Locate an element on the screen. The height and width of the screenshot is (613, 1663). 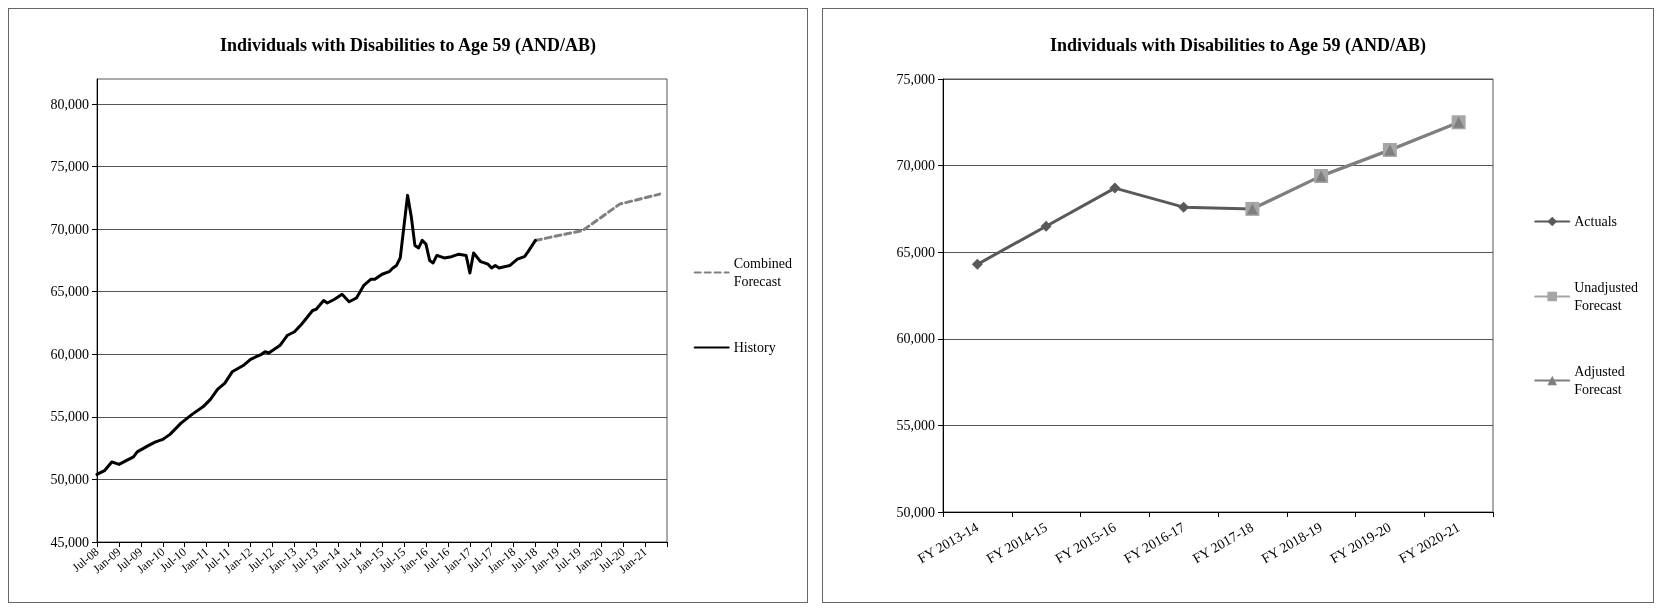
legend-label: Combined Forecast is located at coordinates (763, 272).